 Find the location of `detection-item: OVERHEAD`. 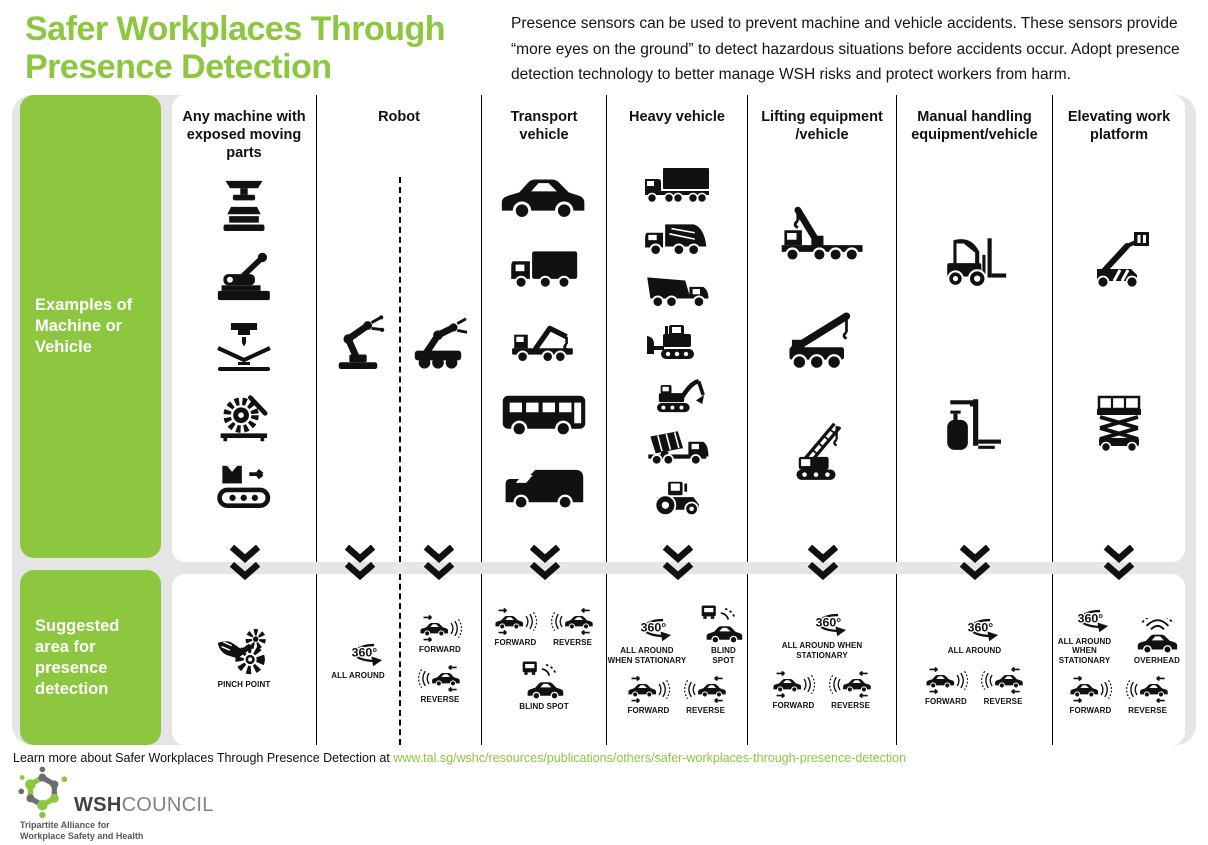

detection-item: OVERHEAD is located at coordinates (1157, 641).